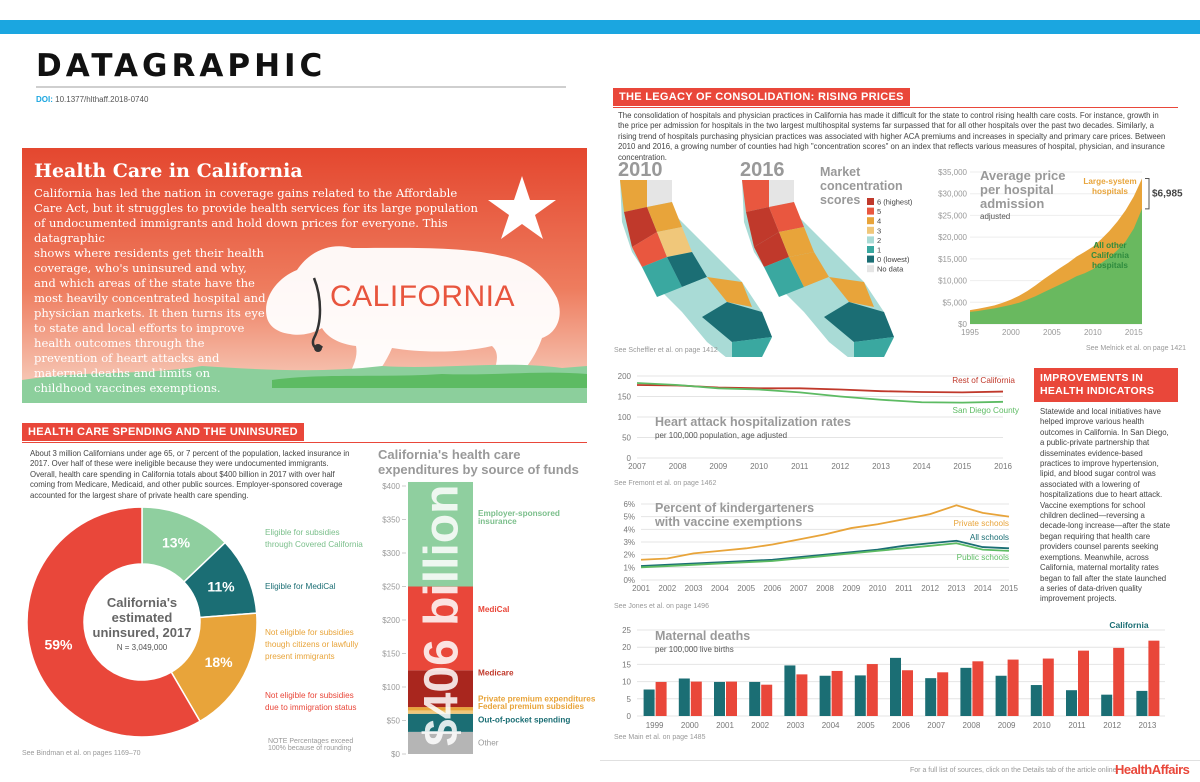 The image size is (1200, 782). Describe the element at coordinates (972, 725) in the screenshot. I see `mat-x-tick: 2008` at that location.